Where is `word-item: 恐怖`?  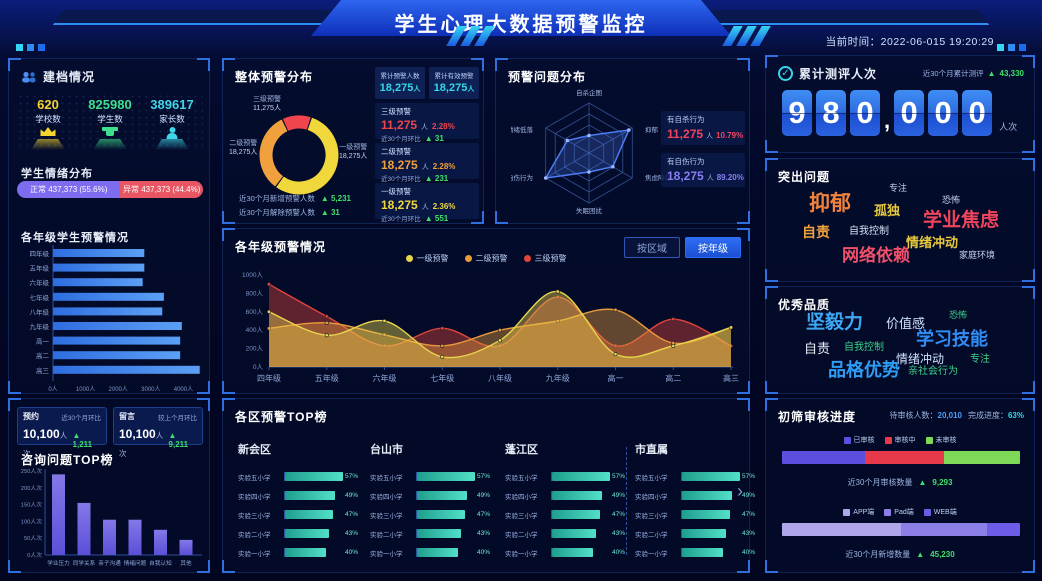
word-item: 恐怖 is located at coordinates (951, 200).